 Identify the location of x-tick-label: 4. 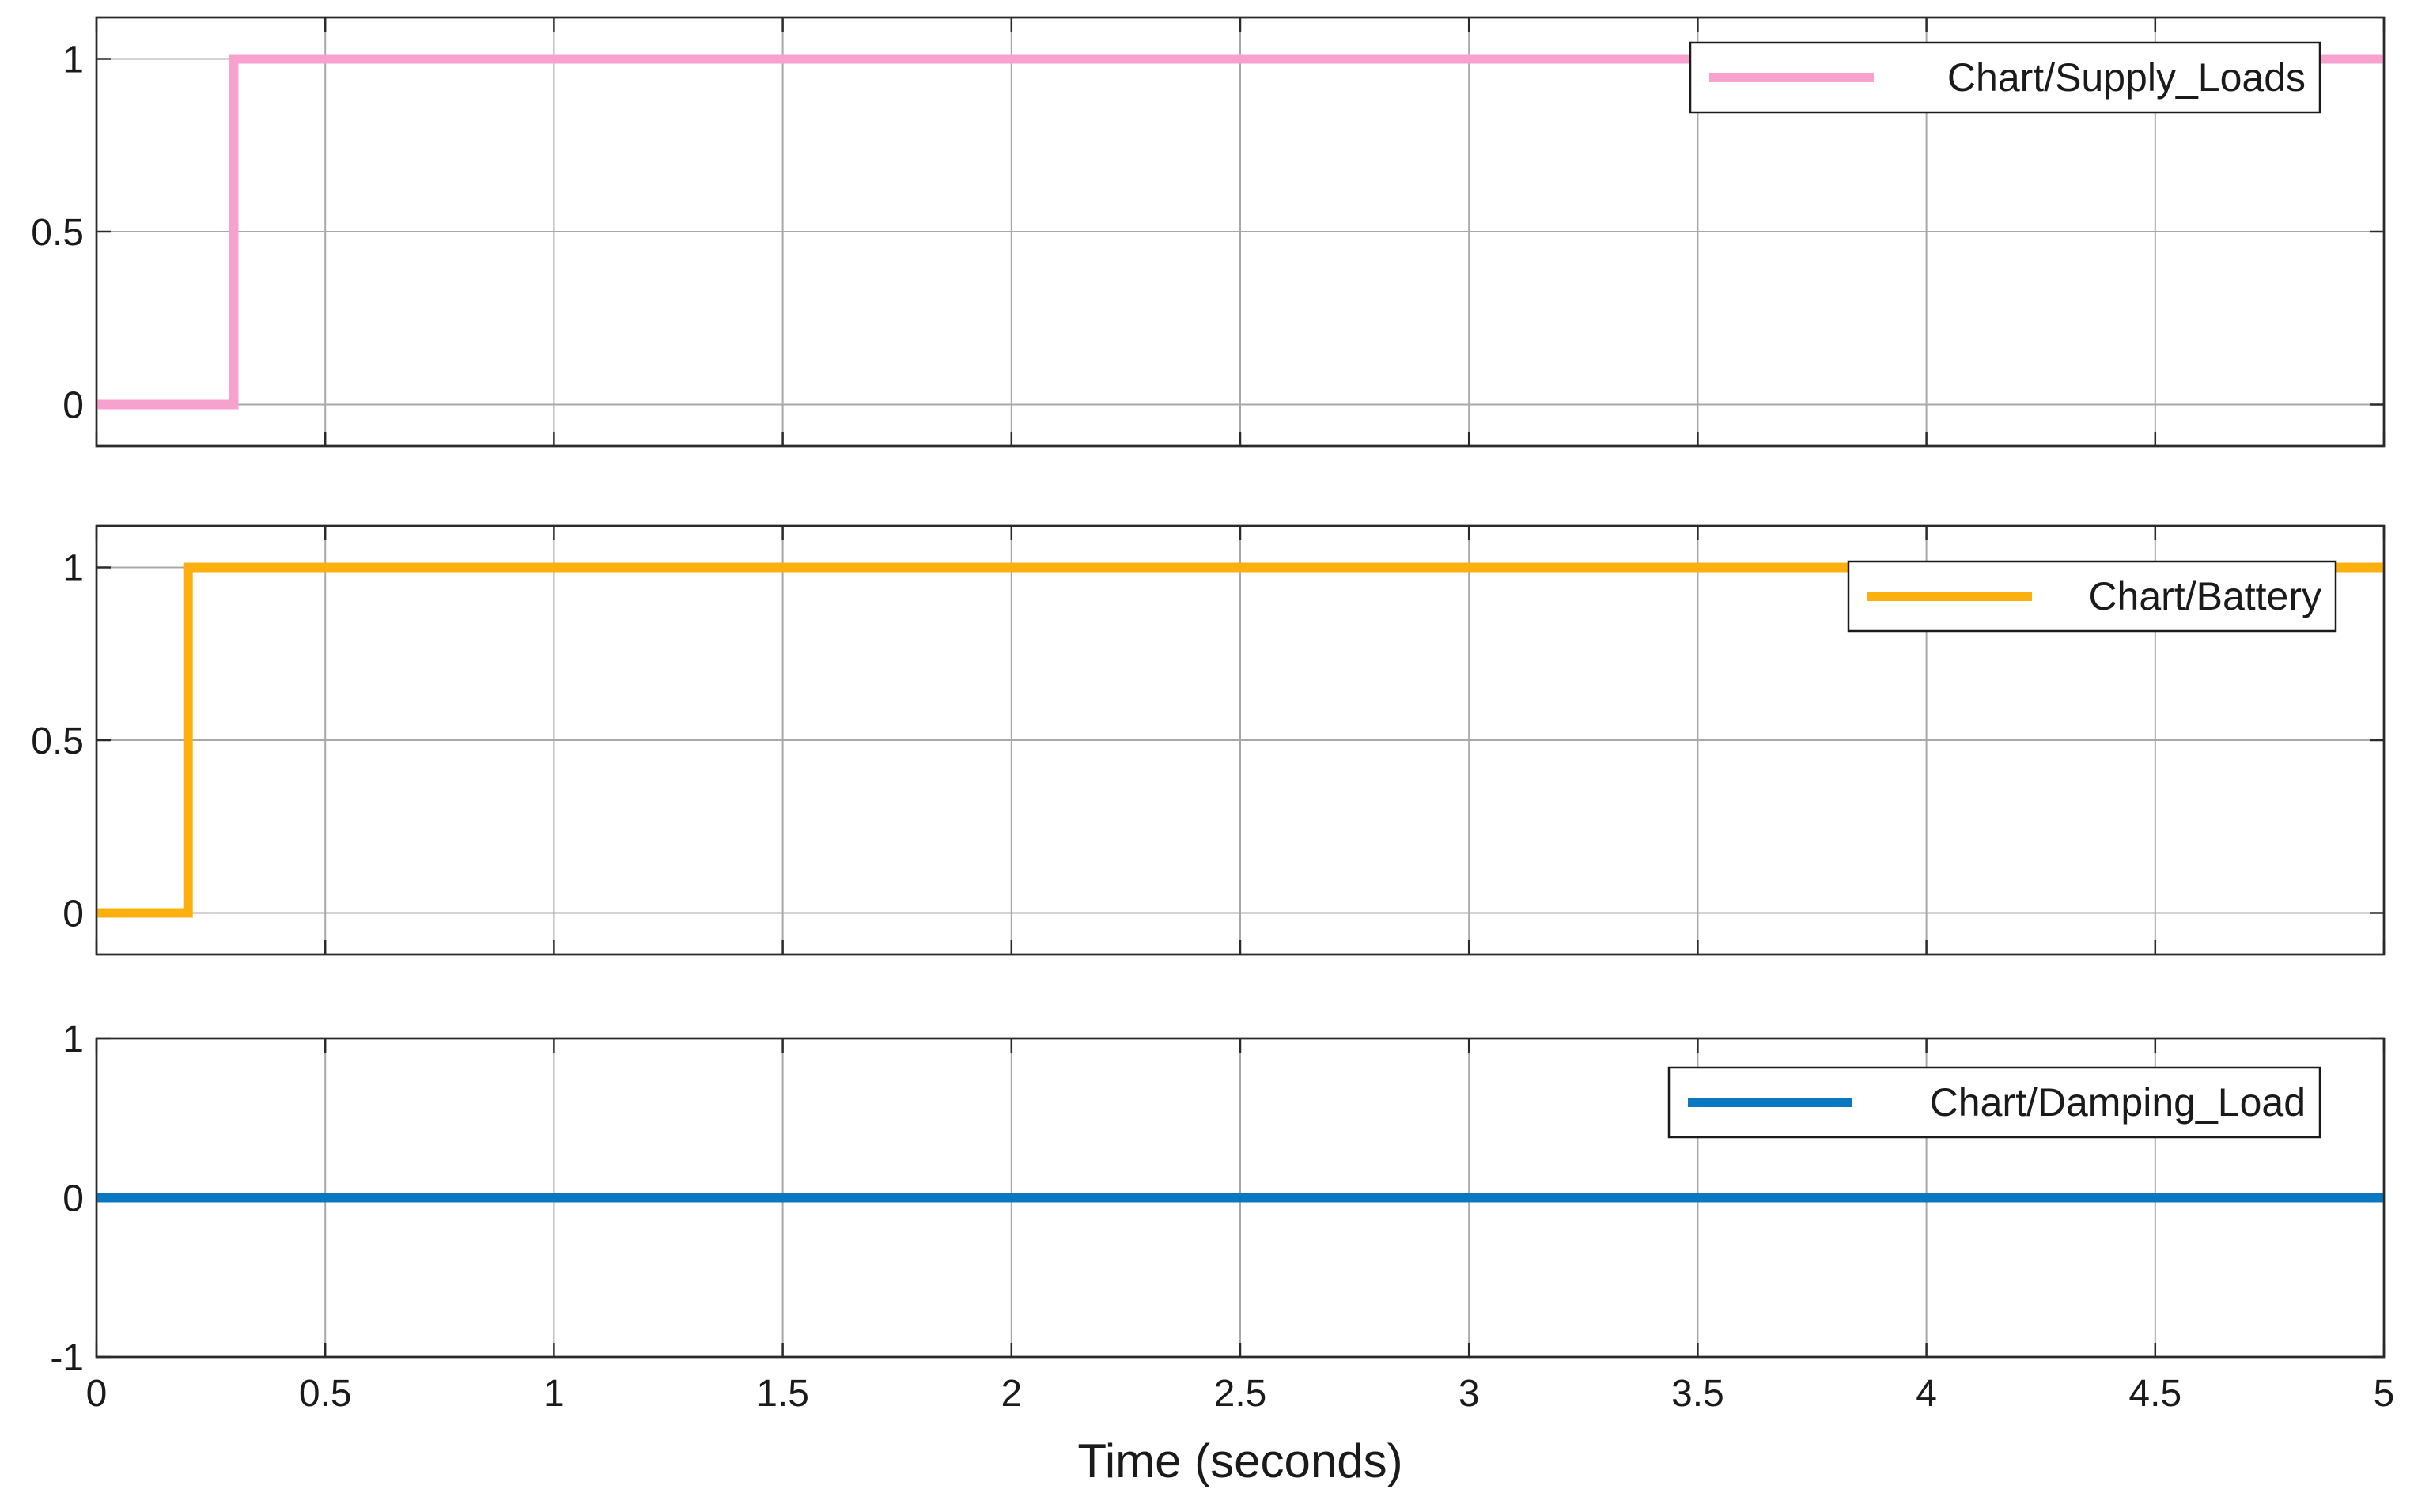
(1926, 1394).